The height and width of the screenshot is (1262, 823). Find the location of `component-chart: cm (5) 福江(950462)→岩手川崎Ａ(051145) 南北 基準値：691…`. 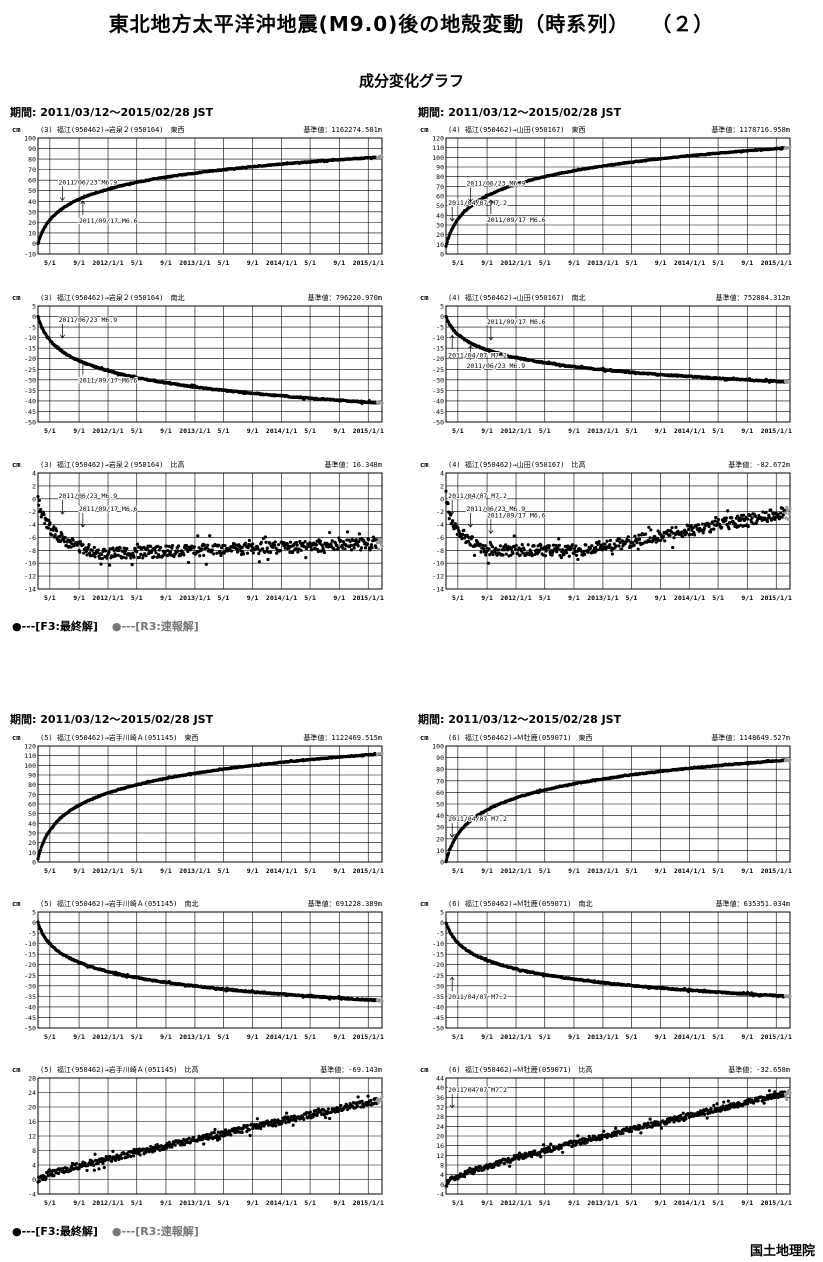

component-chart: cm (5) 福江(950462)→岩手川崎Ａ(051145) 南北 基準値：691… is located at coordinates (198, 970).